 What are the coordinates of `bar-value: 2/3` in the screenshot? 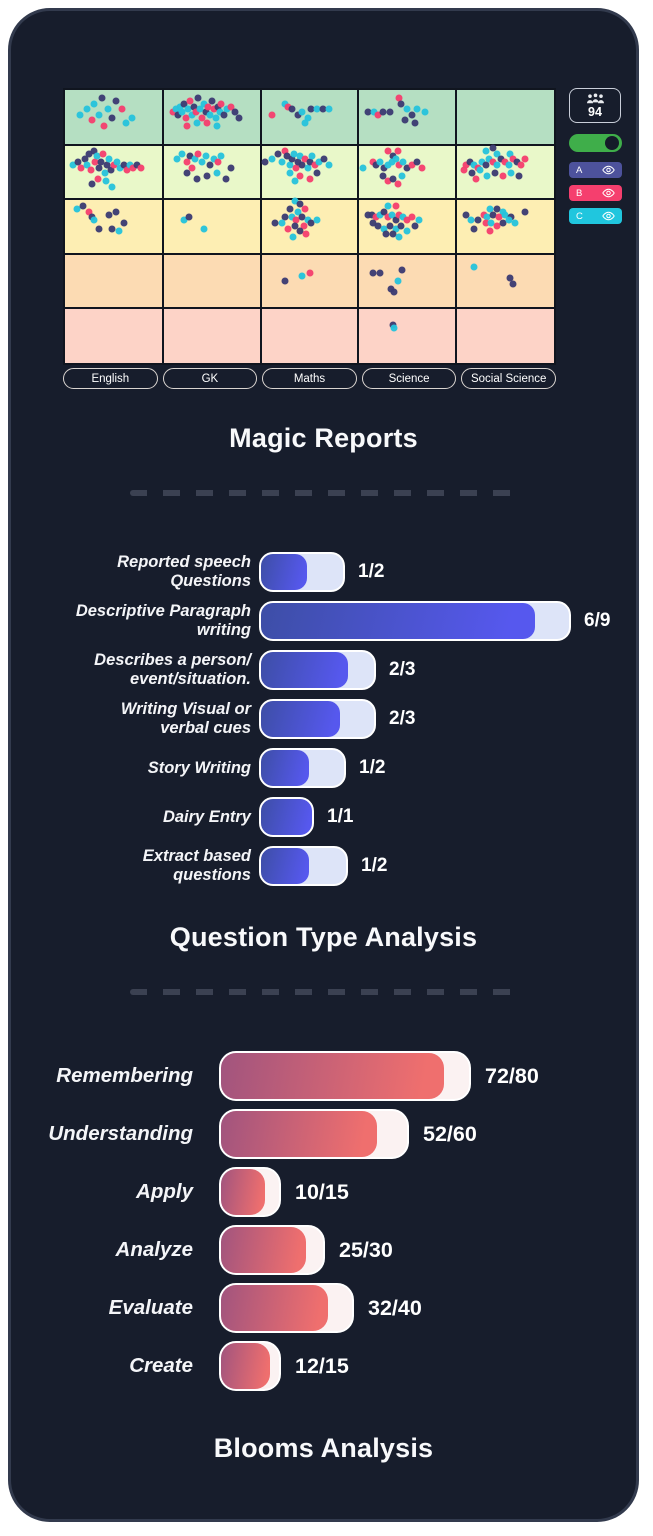 It's located at (402, 669).